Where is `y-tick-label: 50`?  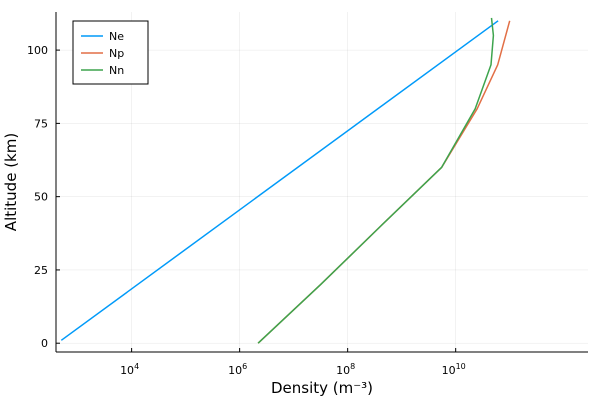 y-tick-label: 50 is located at coordinates (41, 197).